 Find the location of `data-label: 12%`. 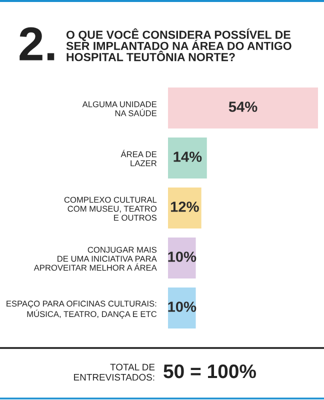

data-label: 12% is located at coordinates (184, 207).